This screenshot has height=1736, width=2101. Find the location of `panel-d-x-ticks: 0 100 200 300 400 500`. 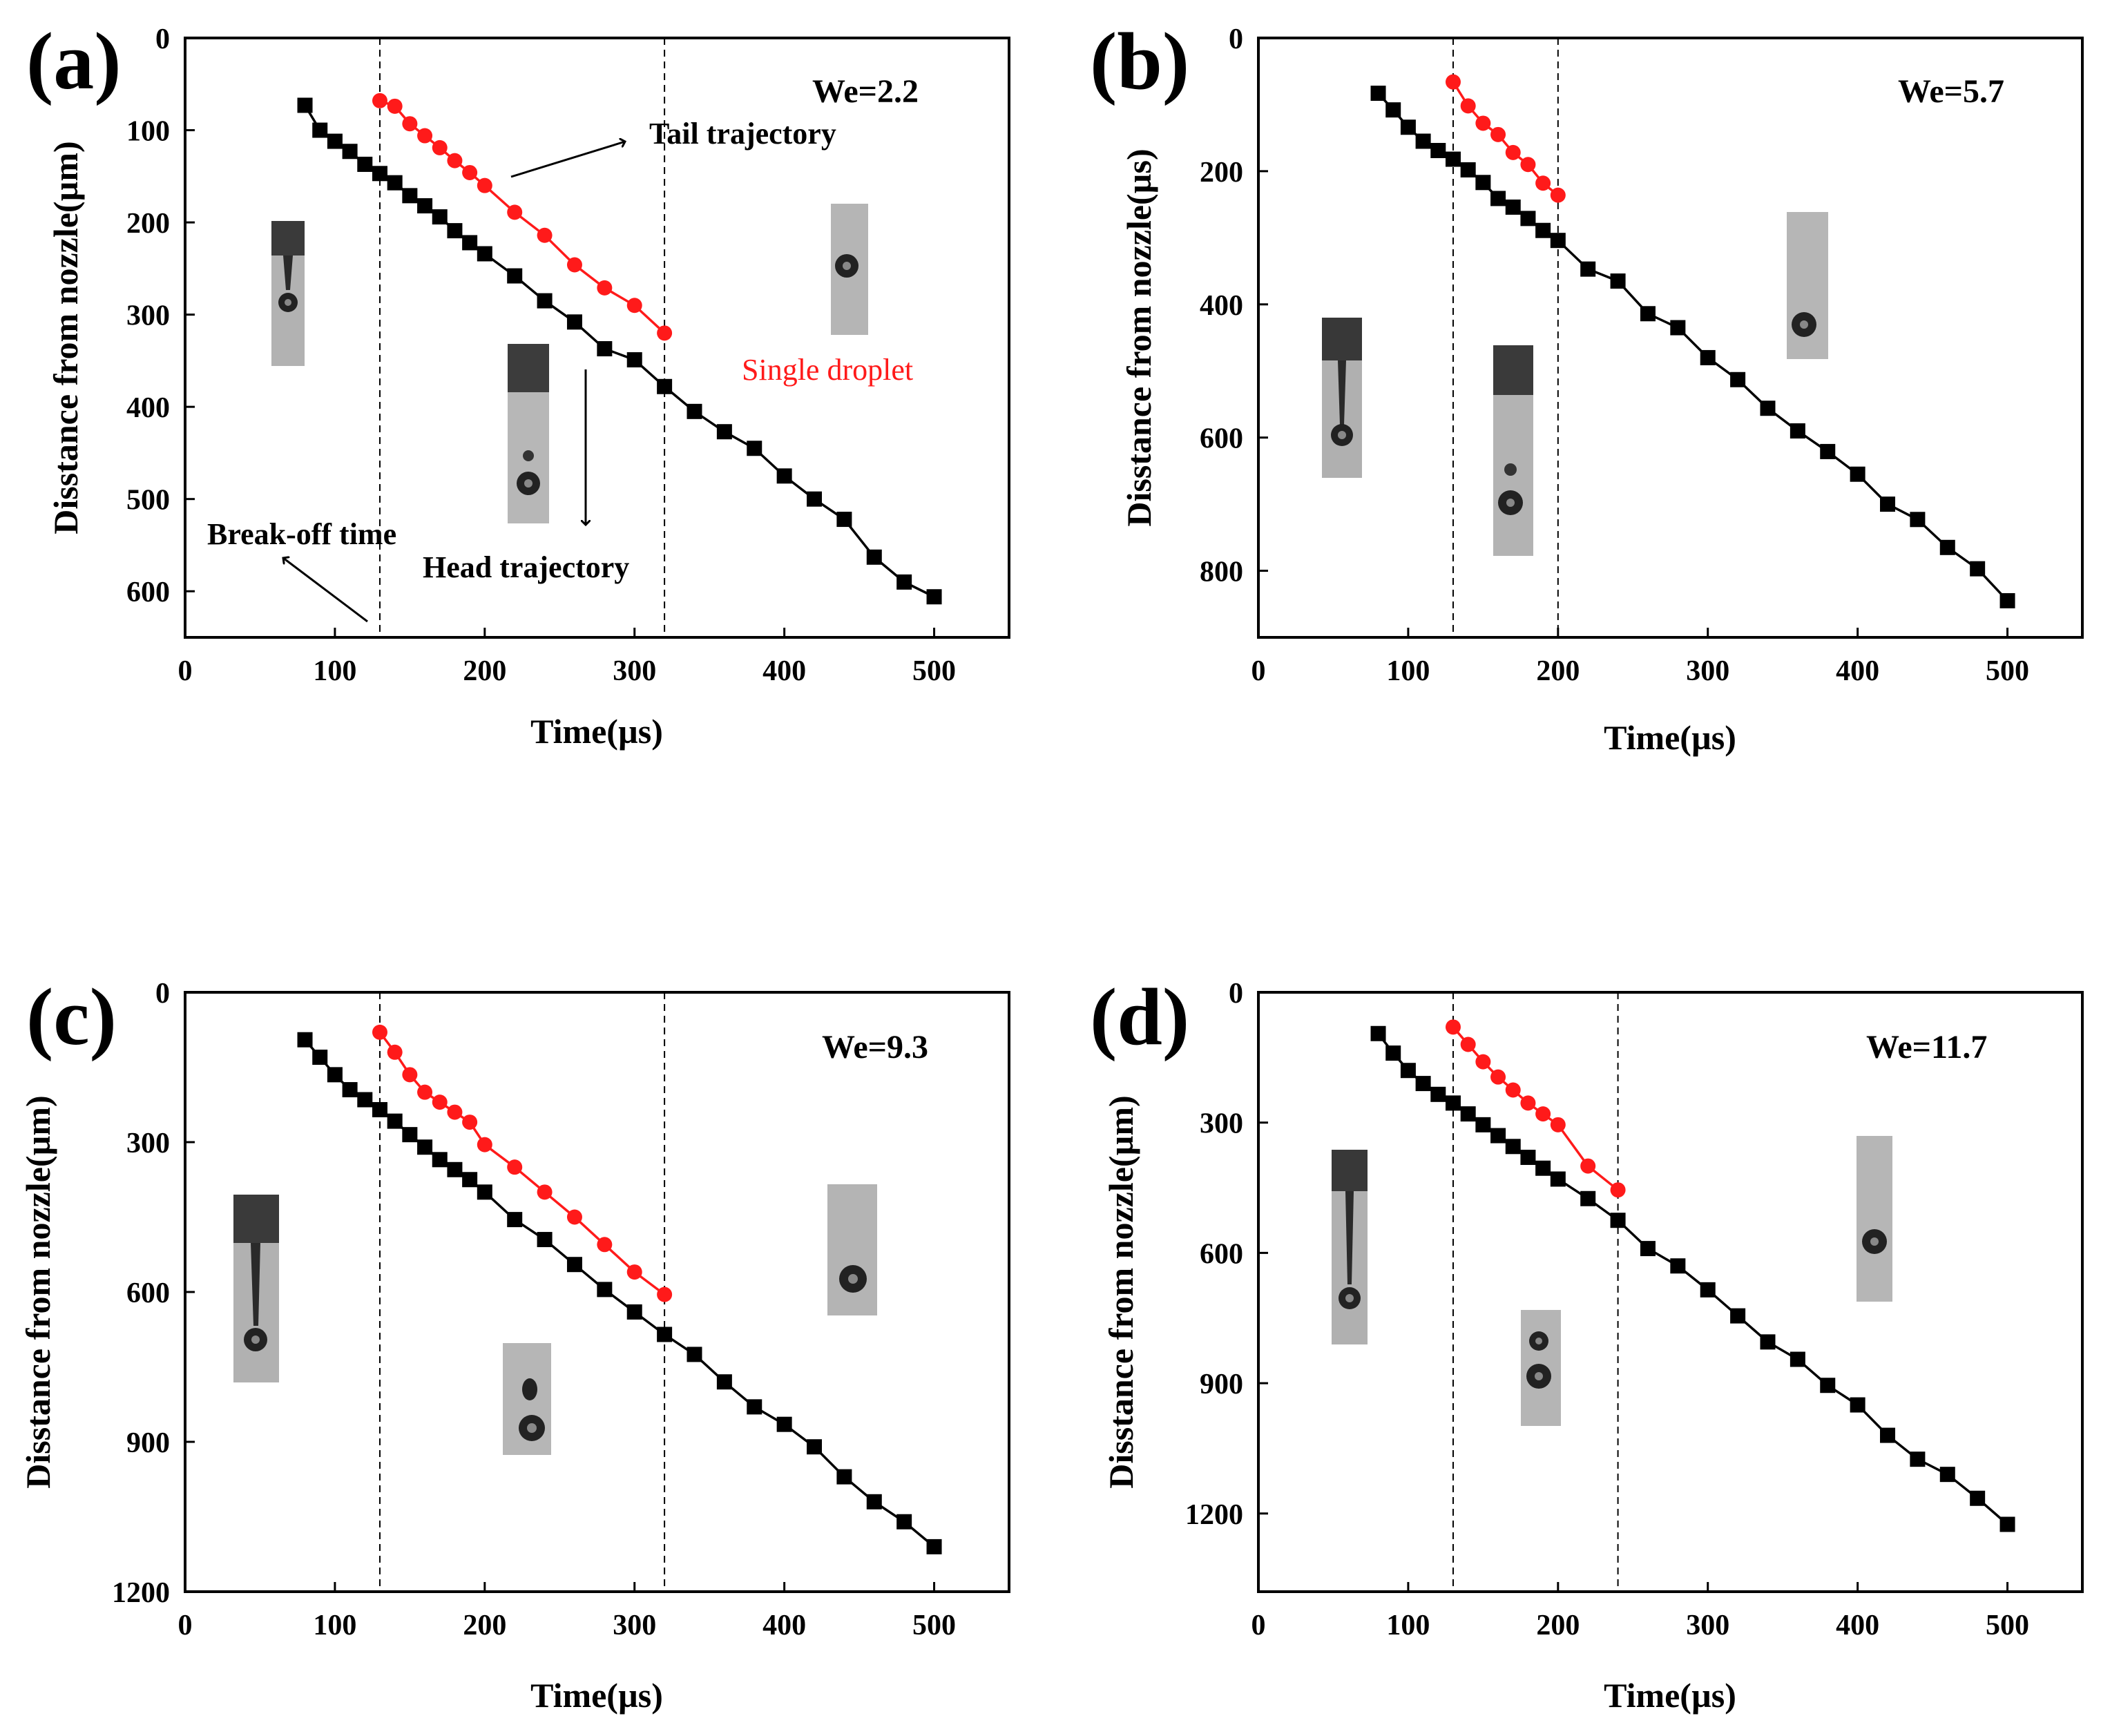

panel-d-x-ticks: 0 100 200 300 400 500 is located at coordinates (1640, 1611).